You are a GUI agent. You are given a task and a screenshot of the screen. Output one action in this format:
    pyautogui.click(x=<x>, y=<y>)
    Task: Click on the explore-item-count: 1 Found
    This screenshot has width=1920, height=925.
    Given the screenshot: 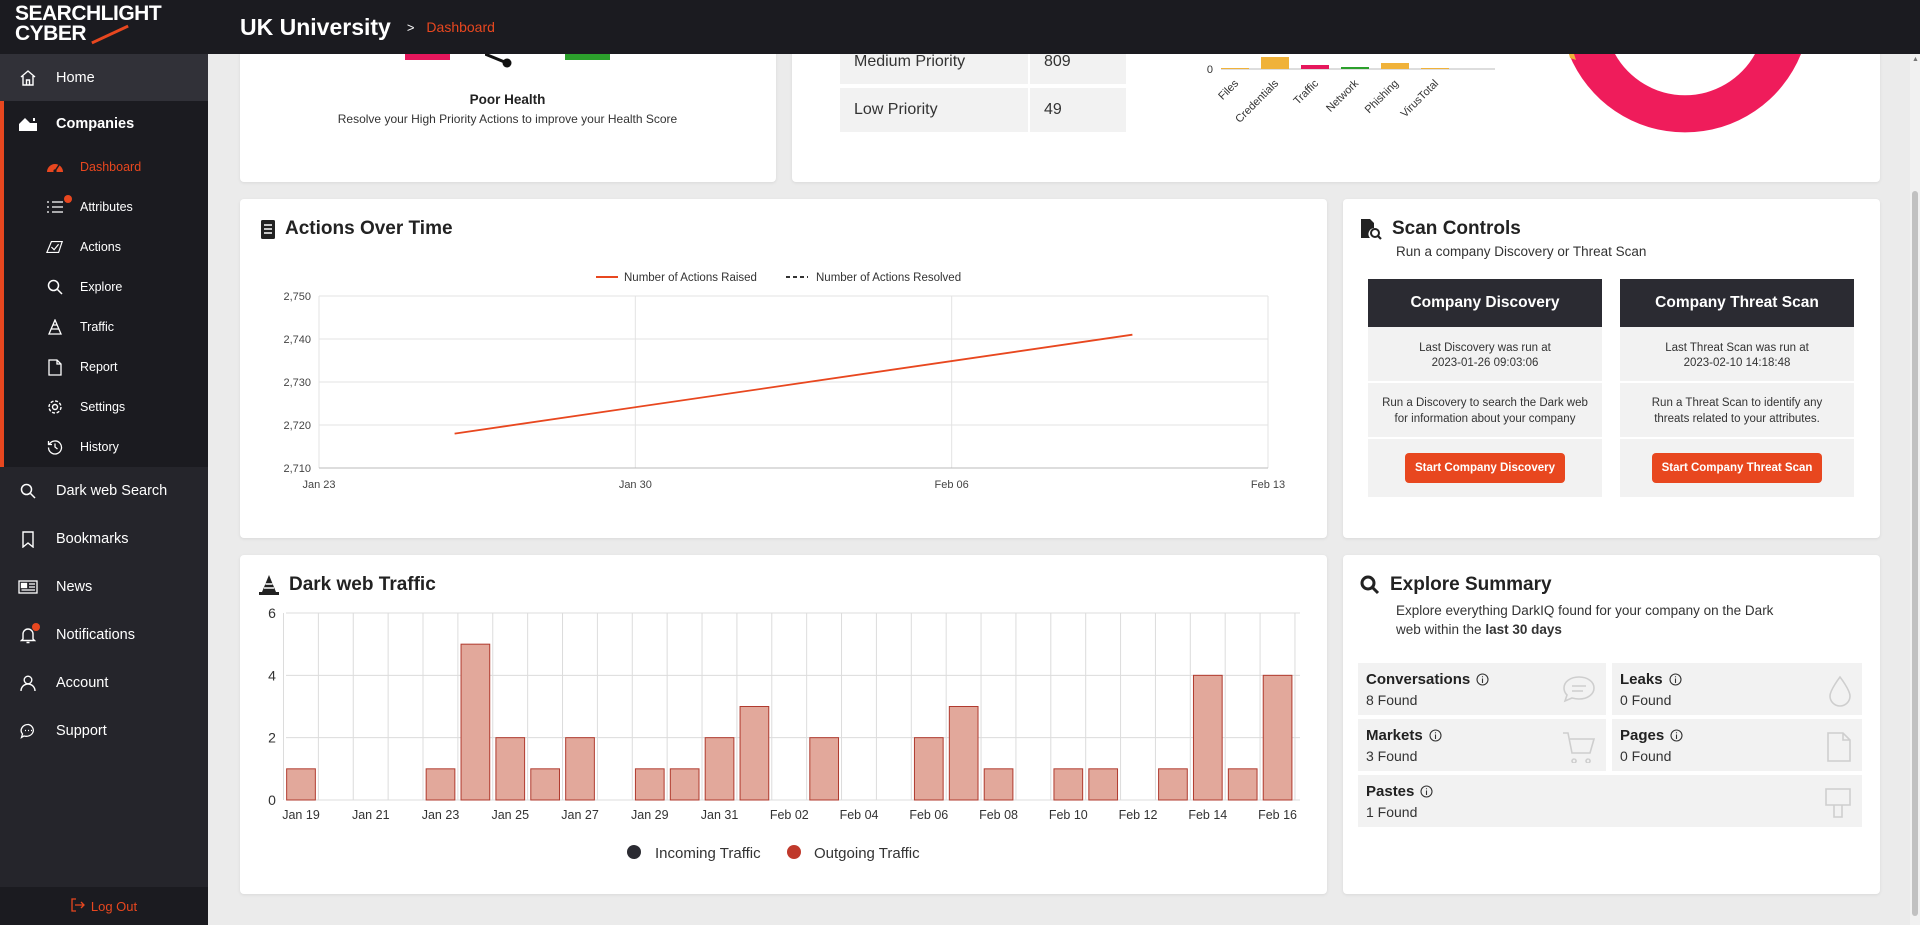 What is the action you would take?
    pyautogui.click(x=1392, y=812)
    